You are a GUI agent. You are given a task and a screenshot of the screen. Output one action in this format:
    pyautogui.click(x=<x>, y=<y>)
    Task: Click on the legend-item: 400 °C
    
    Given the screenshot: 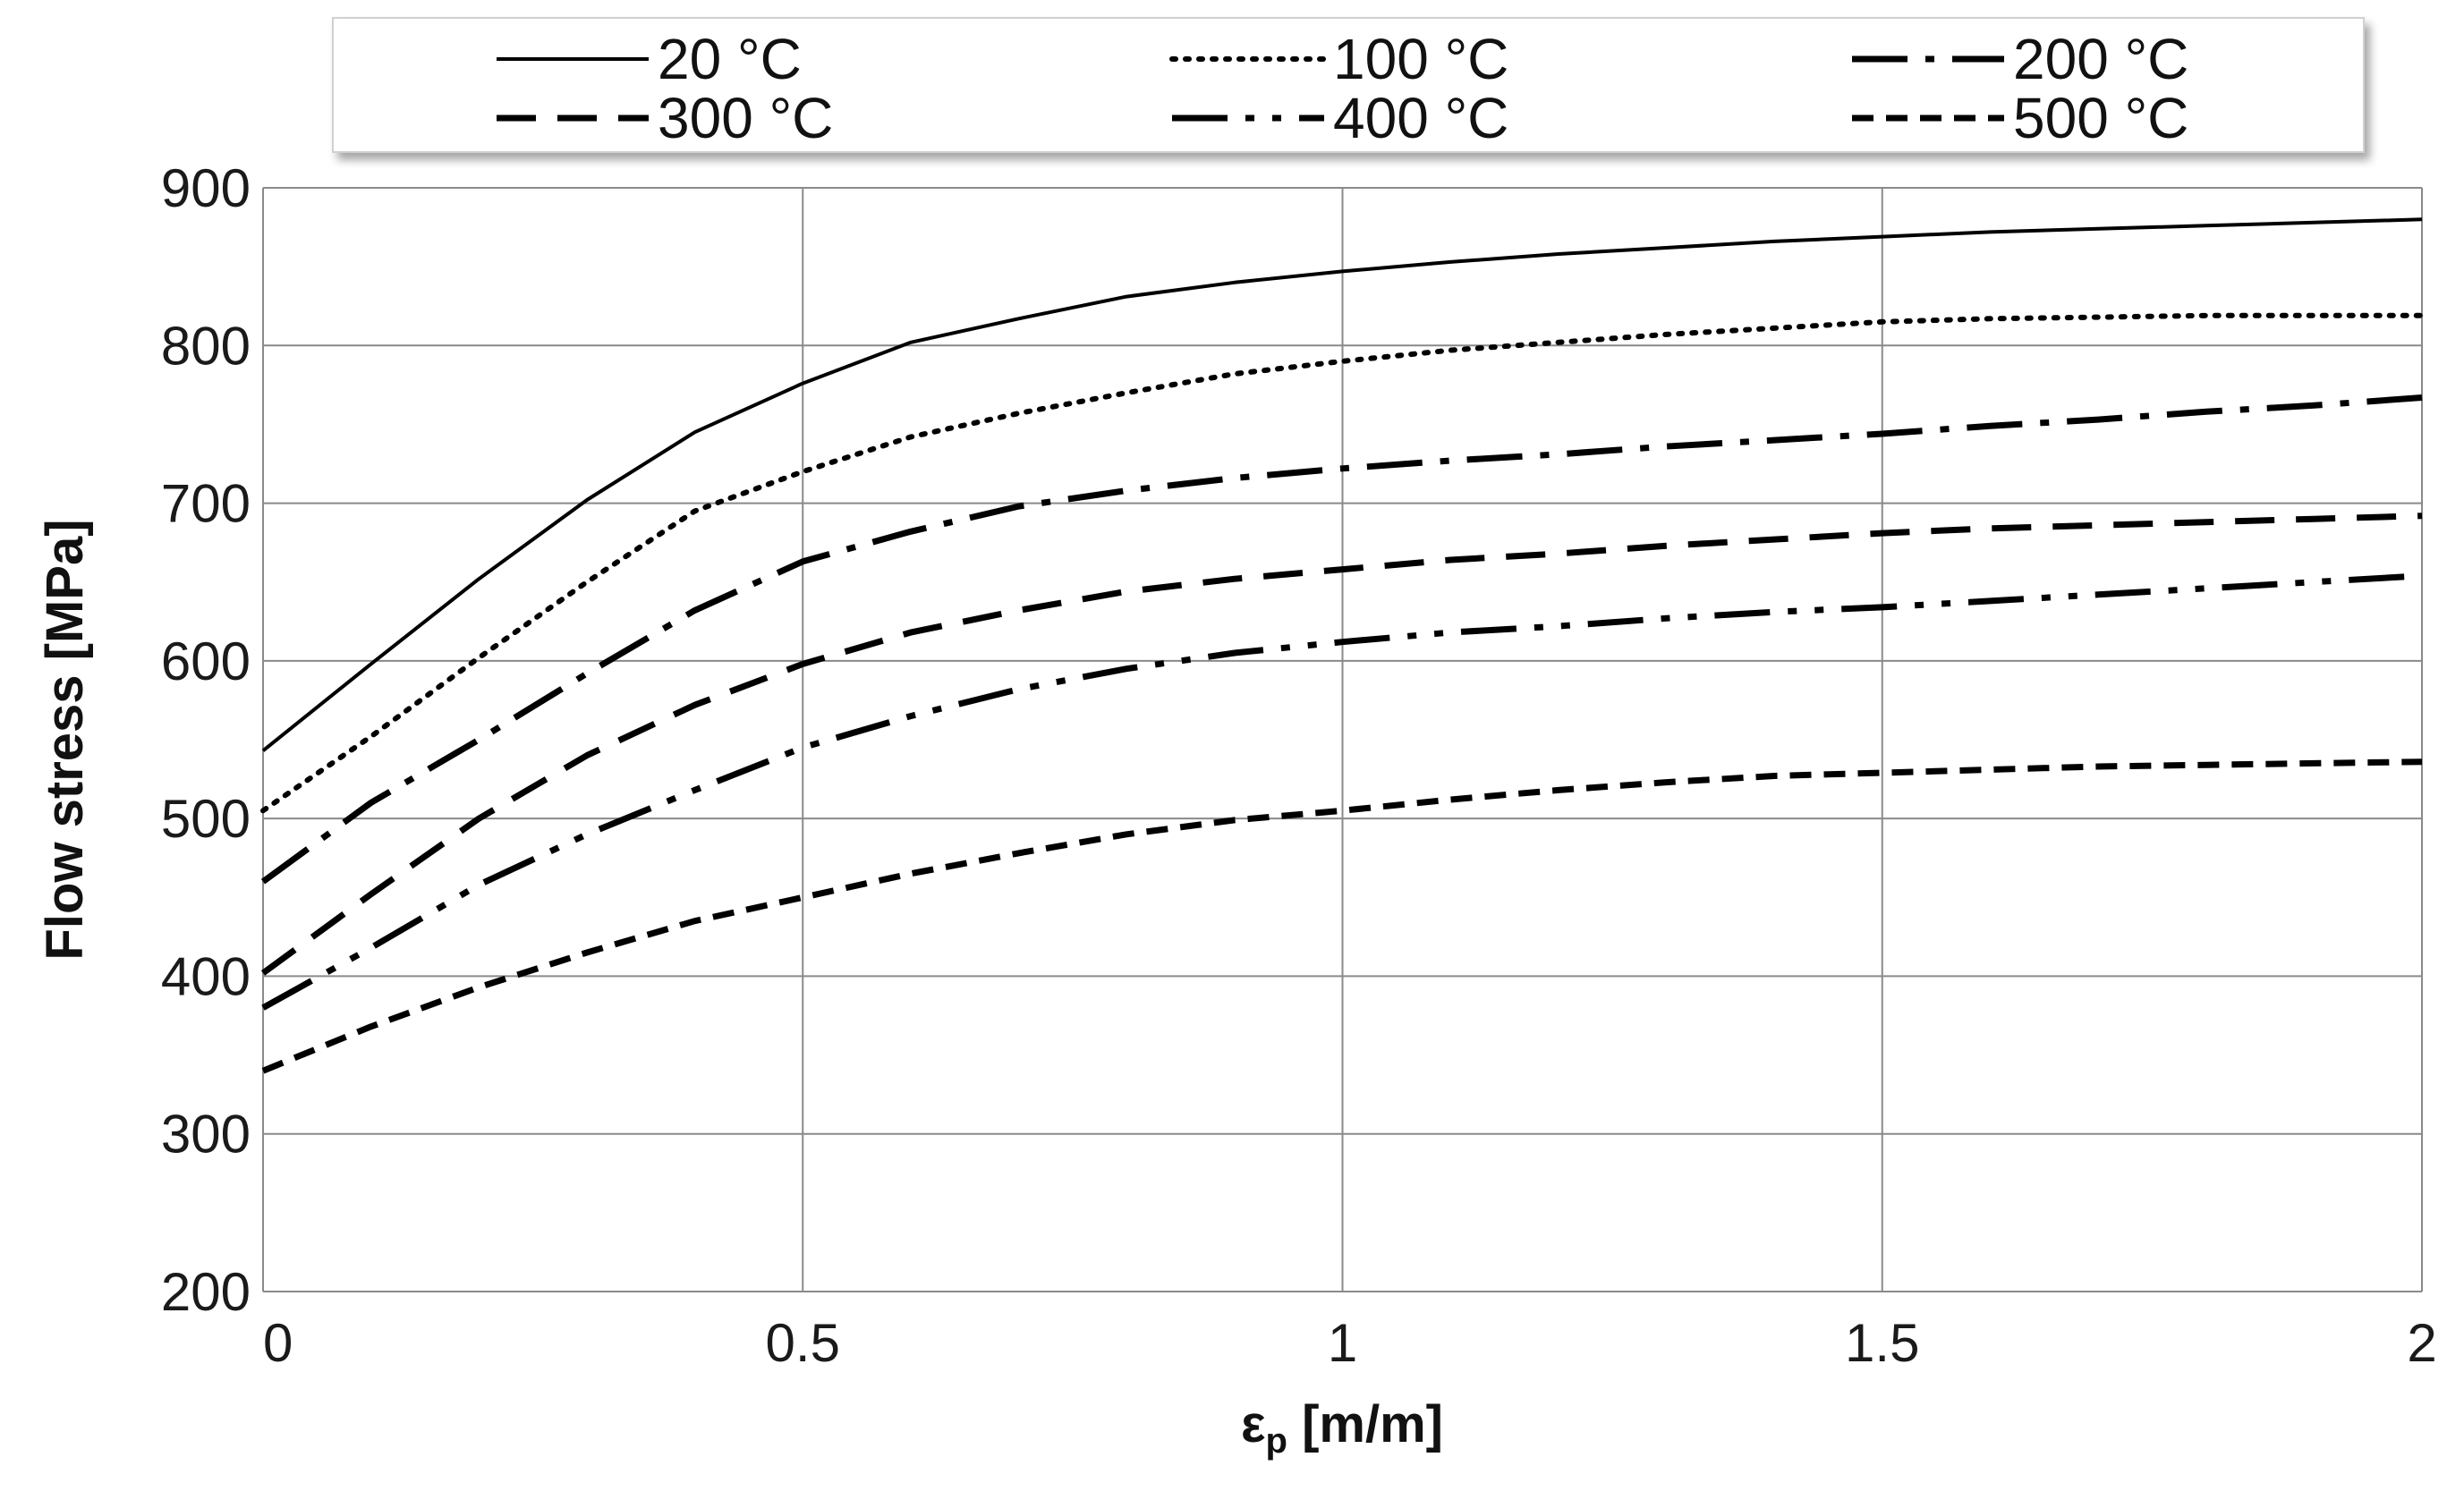 What is the action you would take?
    pyautogui.click(x=1340, y=118)
    